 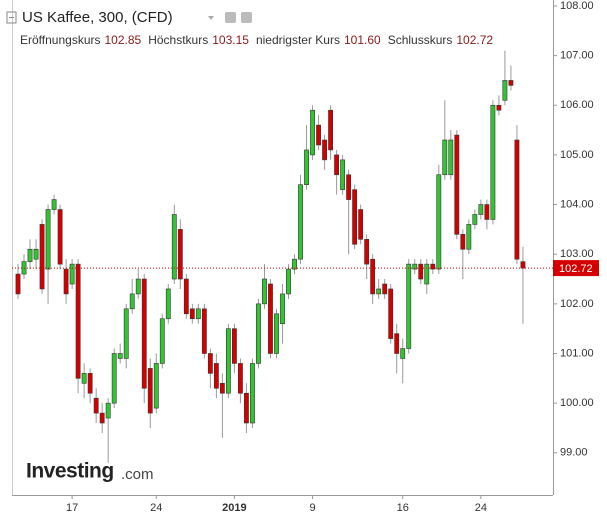 What do you see at coordinates (72, 508) in the screenshot?
I see `x-tick-label: 17` at bounding box center [72, 508].